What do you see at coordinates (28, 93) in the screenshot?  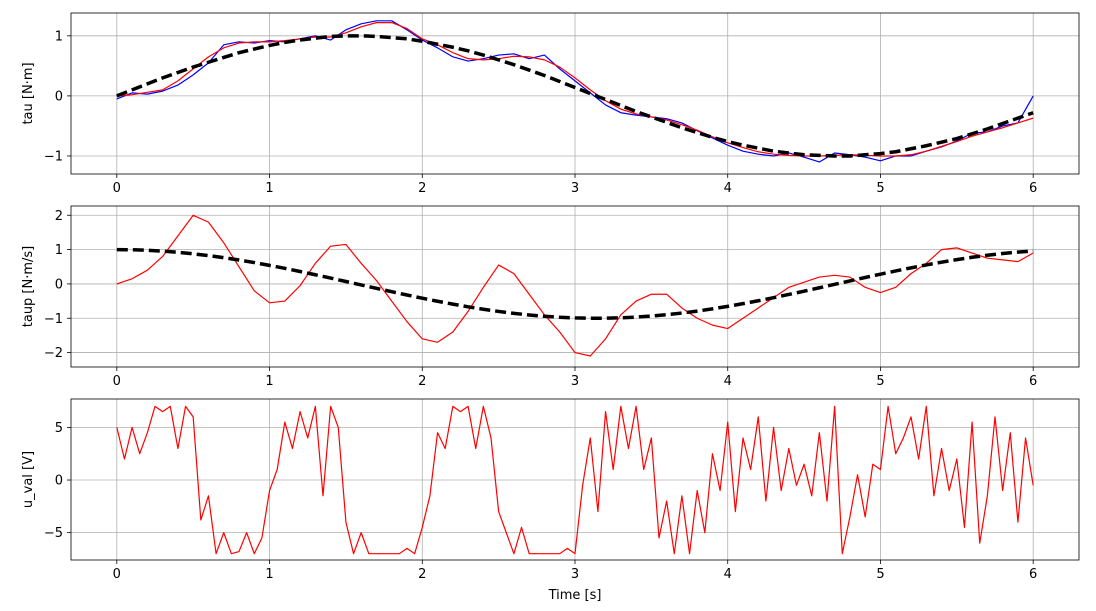 I see `y-axis-label: tau [N·m]` at bounding box center [28, 93].